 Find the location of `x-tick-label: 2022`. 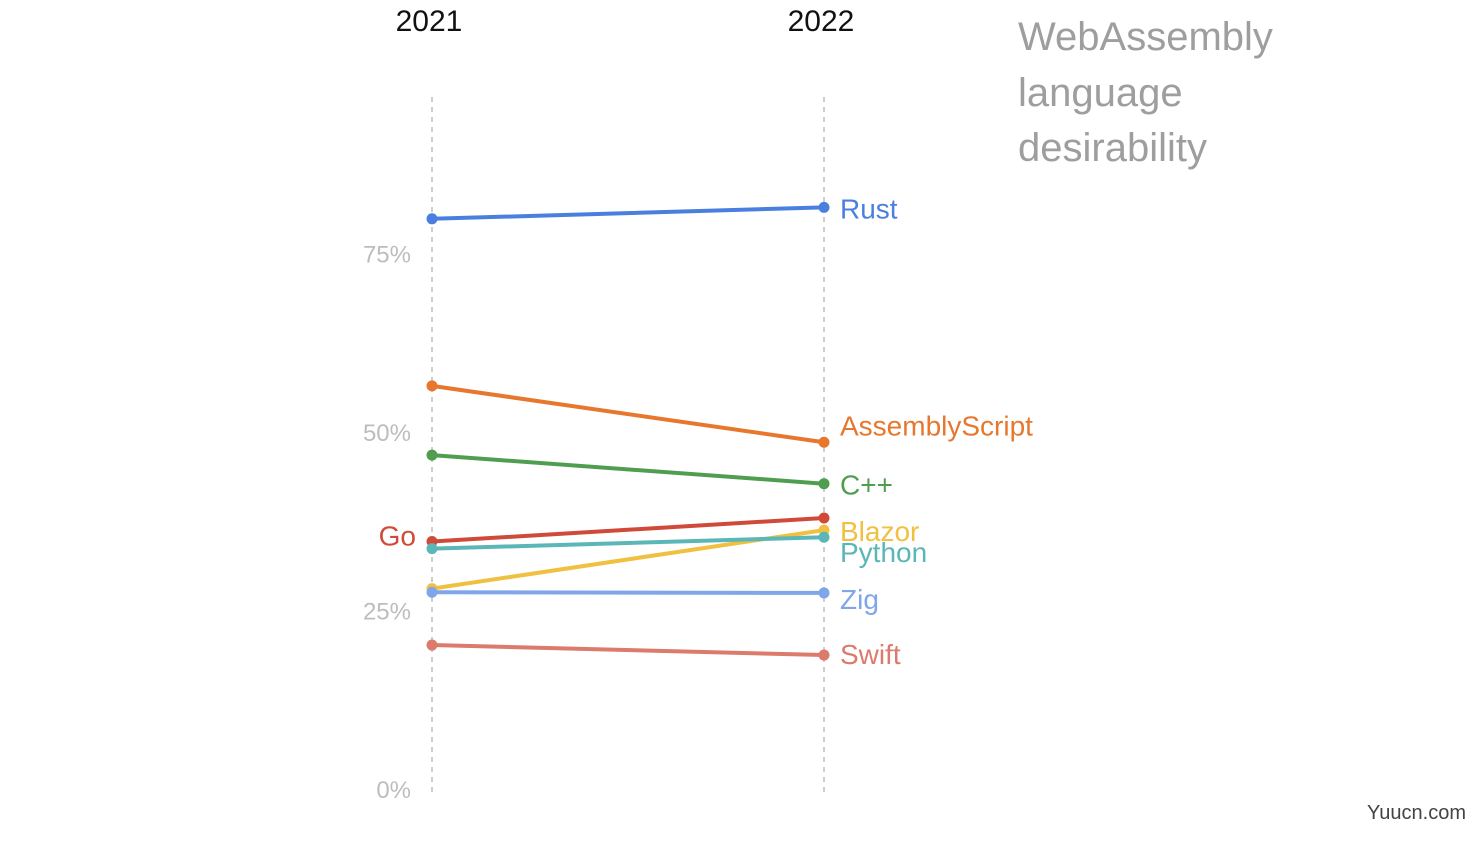

x-tick-label: 2022 is located at coordinates (821, 21).